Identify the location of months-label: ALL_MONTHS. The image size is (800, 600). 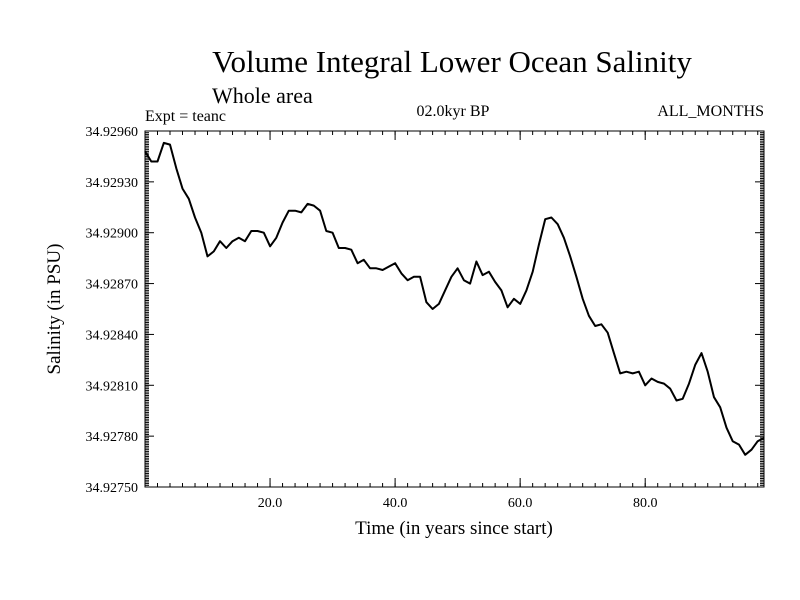
(710, 111).